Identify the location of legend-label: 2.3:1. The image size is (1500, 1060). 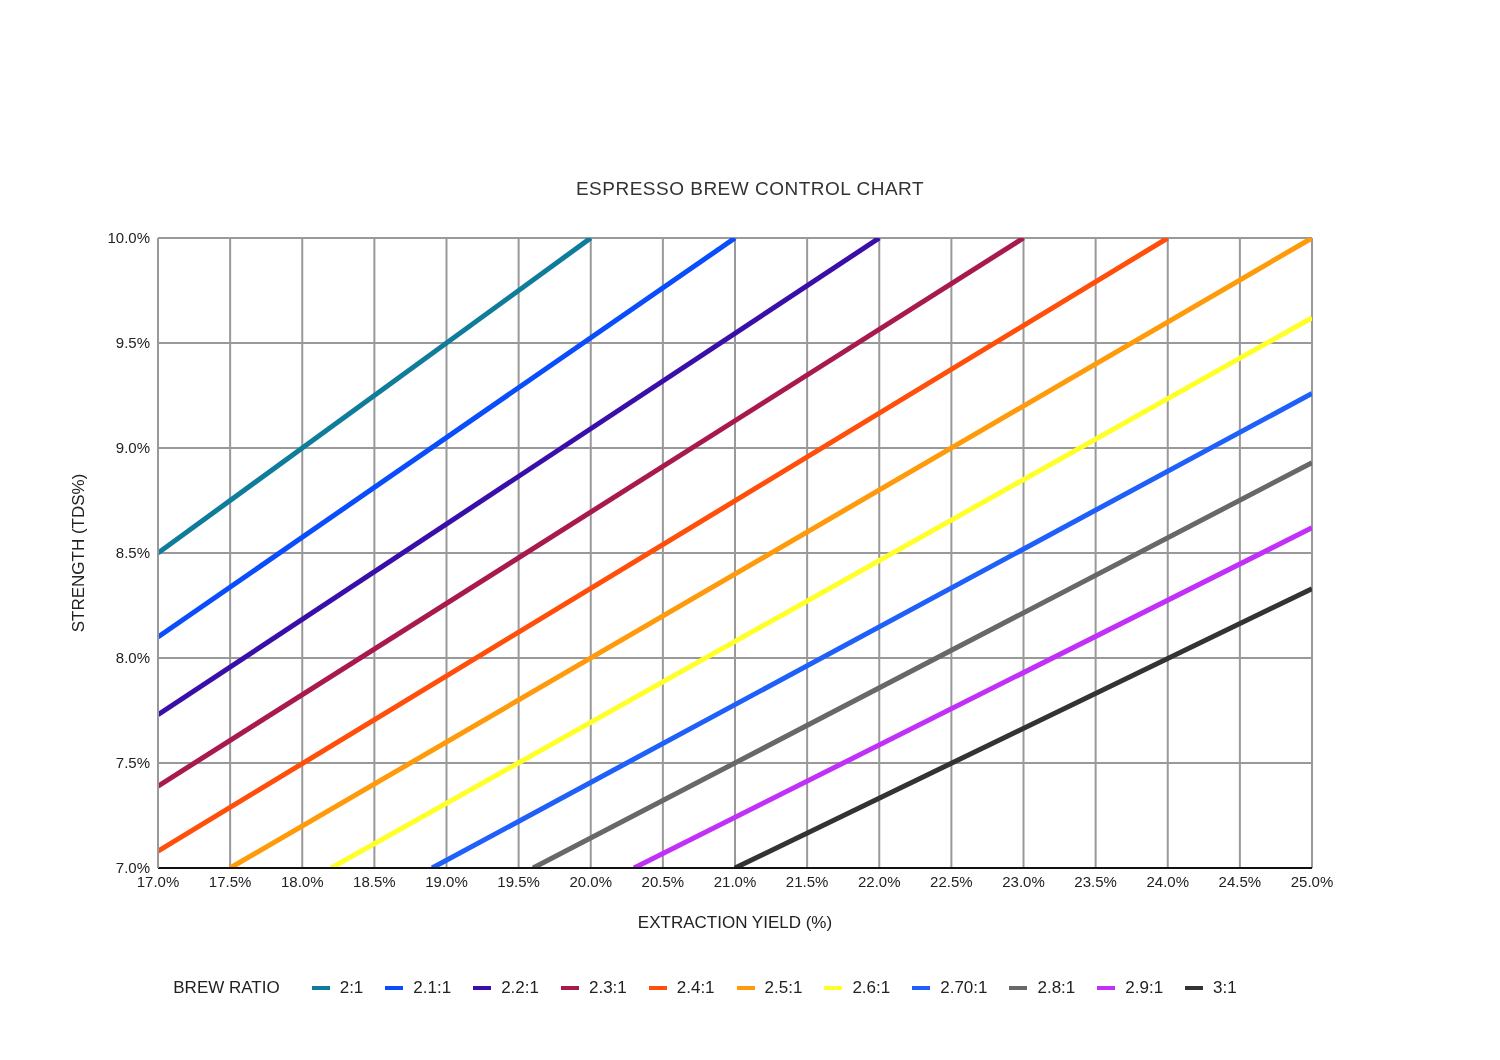
(607, 988).